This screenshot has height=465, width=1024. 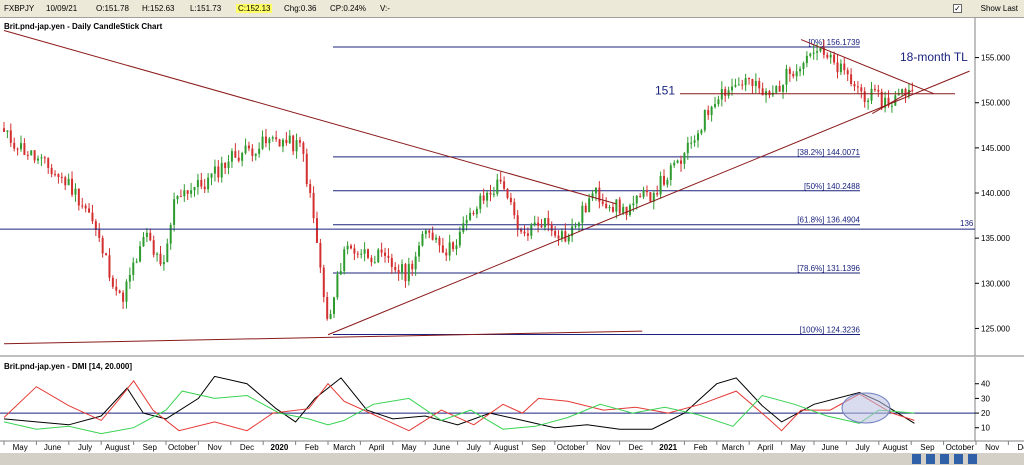 What do you see at coordinates (995, 193) in the screenshot?
I see `price-axis-tick-label: 140.000` at bounding box center [995, 193].